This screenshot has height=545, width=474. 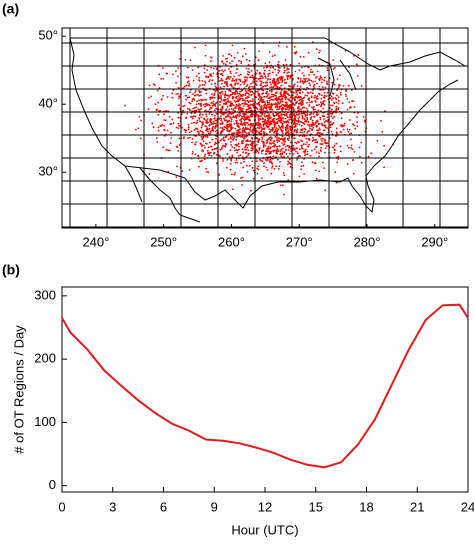 I want to click on x-tick-label: 15, so click(x=316, y=506).